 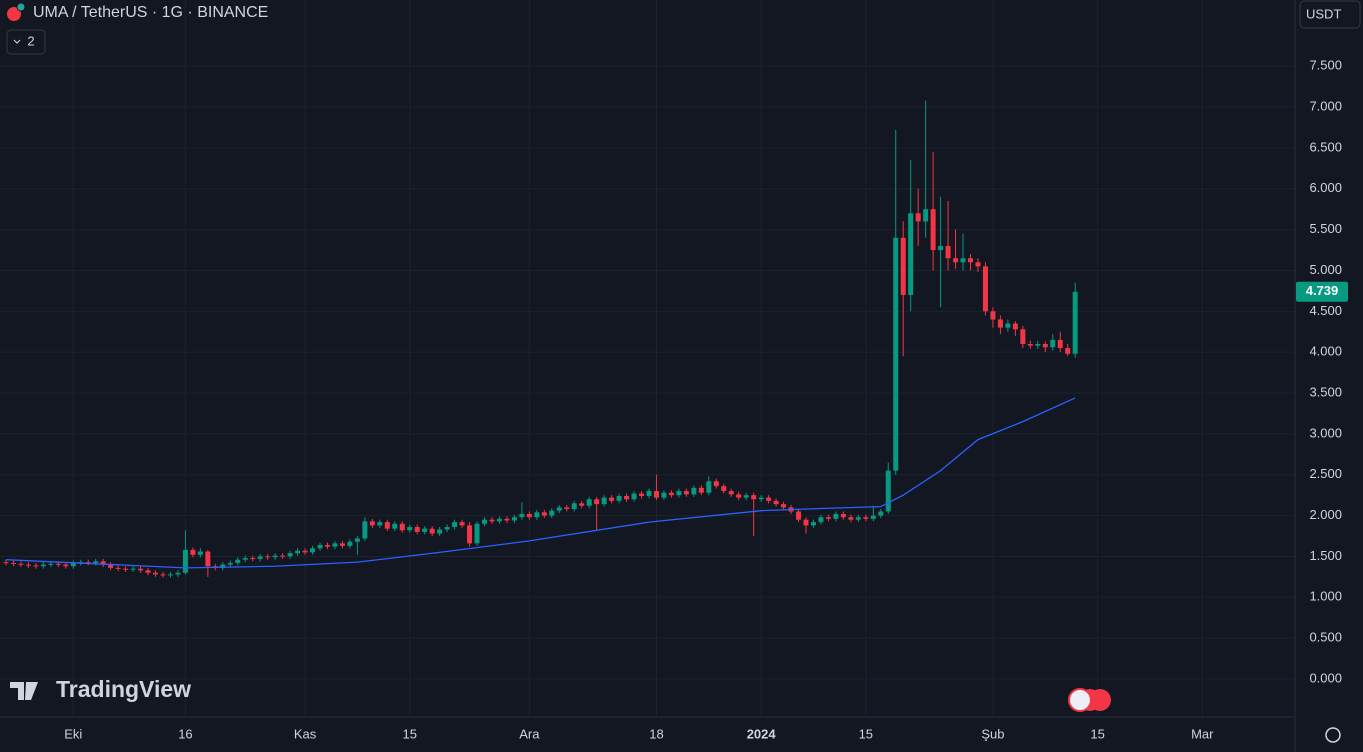 I want to click on indicator-count: 2, so click(x=30, y=40).